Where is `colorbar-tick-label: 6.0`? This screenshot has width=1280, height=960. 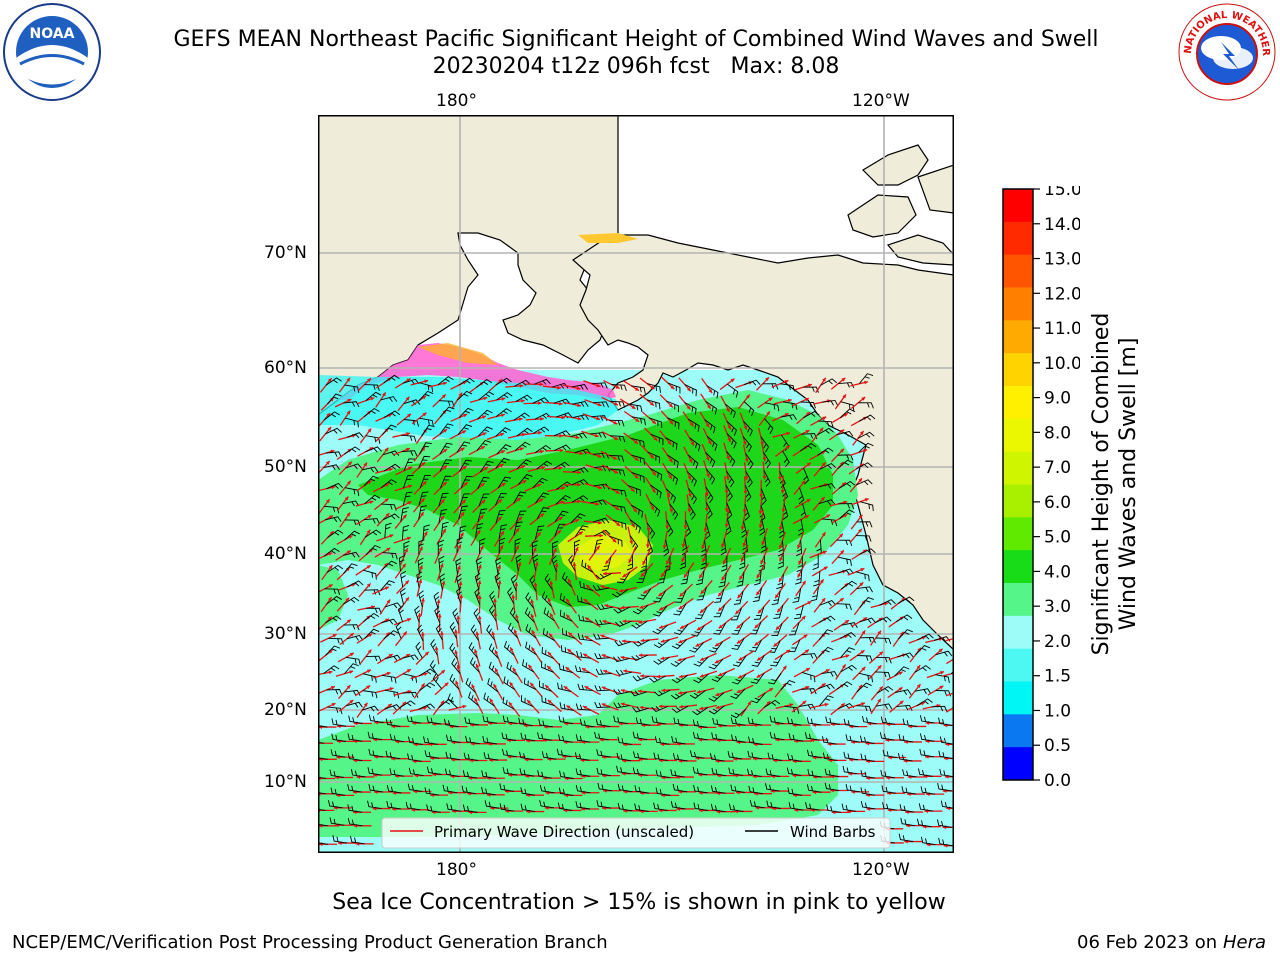 colorbar-tick-label: 6.0 is located at coordinates (1057, 503).